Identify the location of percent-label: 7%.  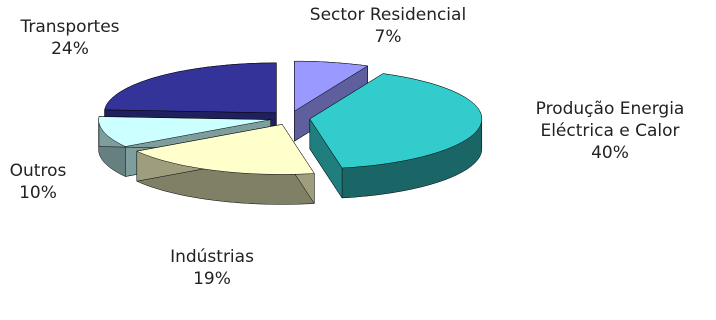
(388, 37).